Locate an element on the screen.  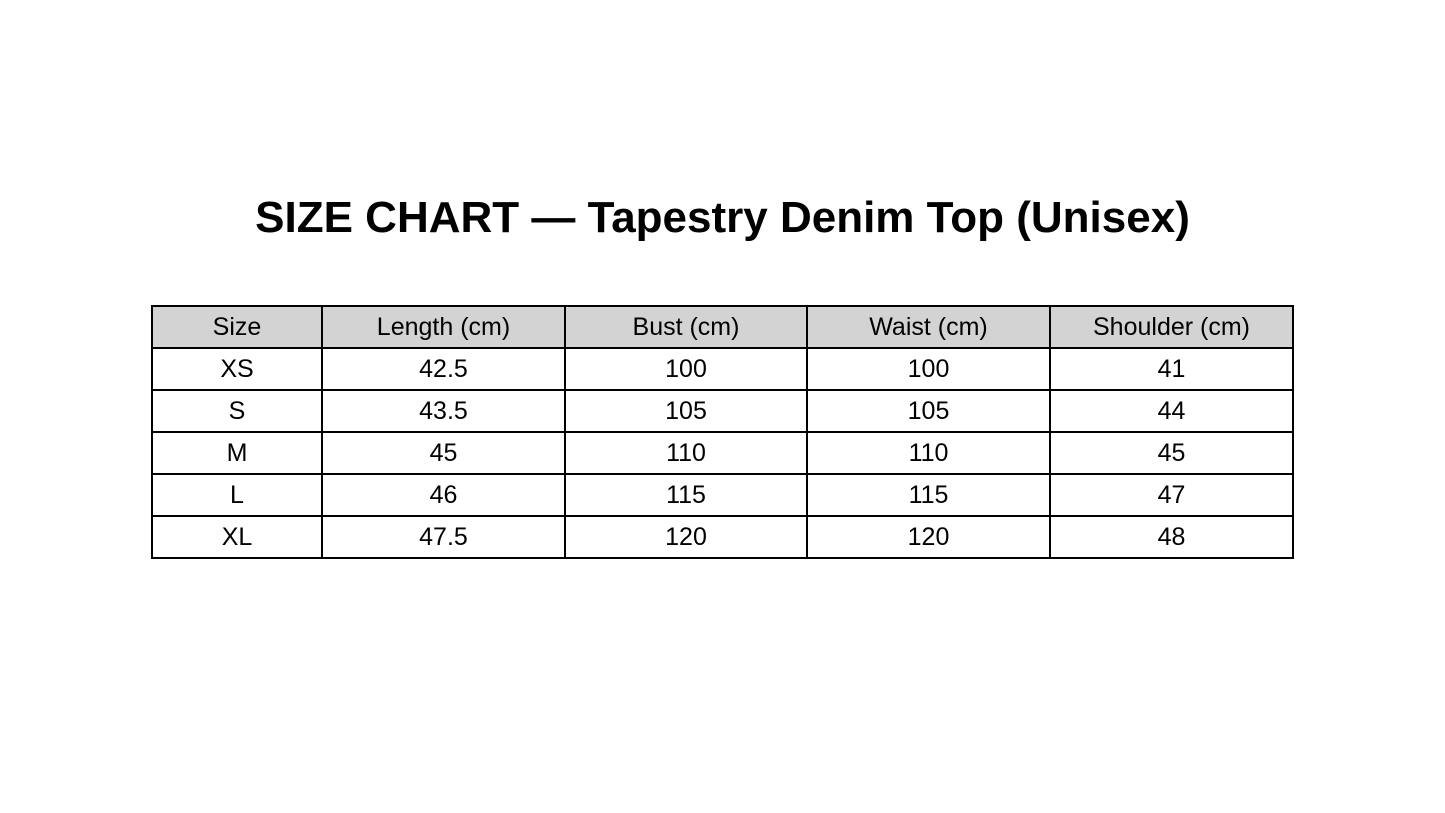
table-row: XL 47.5 120 120 48 is located at coordinates (722, 537).